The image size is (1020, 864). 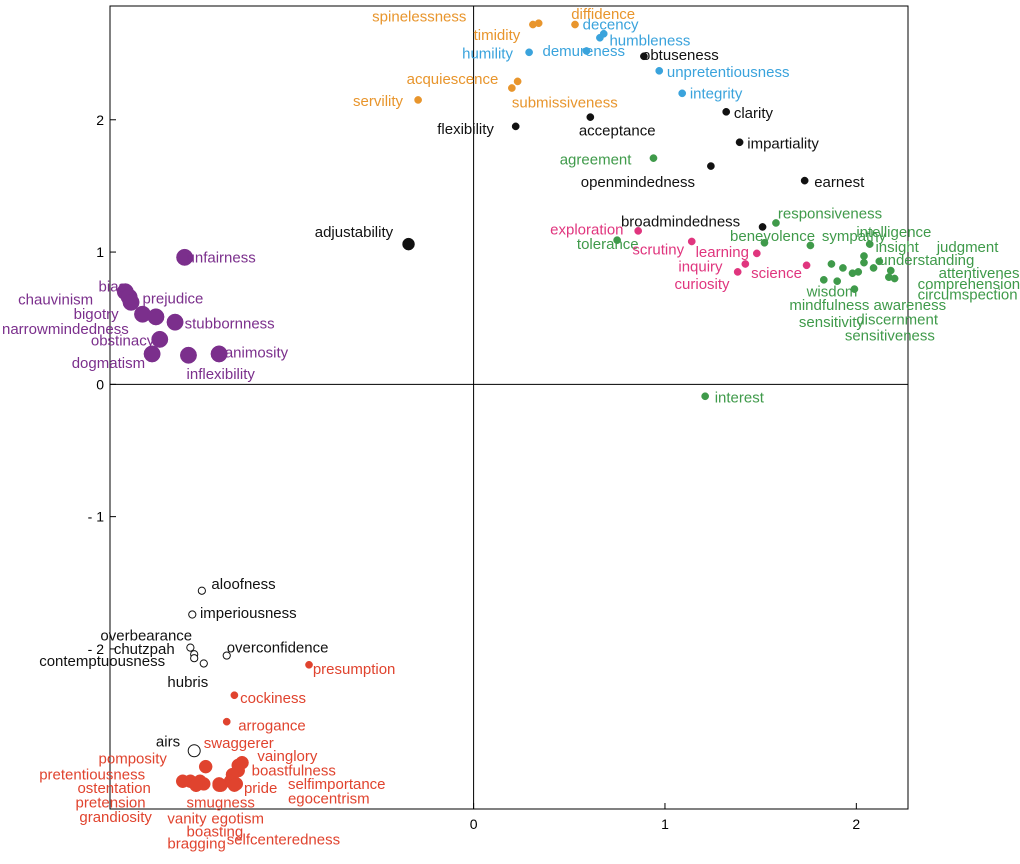 I want to click on label-exploration: exploration, so click(x=586, y=230).